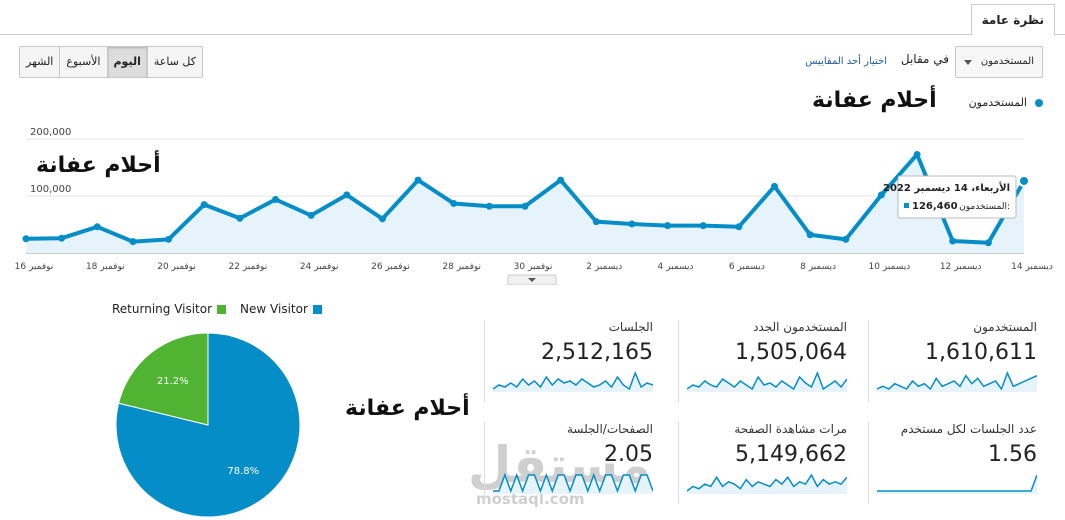  I want to click on metric-title: المستخدمون الجدد, so click(800, 327).